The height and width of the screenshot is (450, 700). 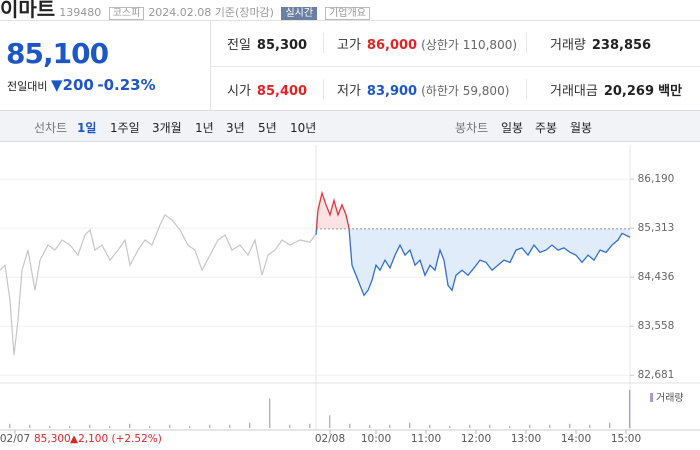 I want to click on tab: 1일, so click(x=87, y=128).